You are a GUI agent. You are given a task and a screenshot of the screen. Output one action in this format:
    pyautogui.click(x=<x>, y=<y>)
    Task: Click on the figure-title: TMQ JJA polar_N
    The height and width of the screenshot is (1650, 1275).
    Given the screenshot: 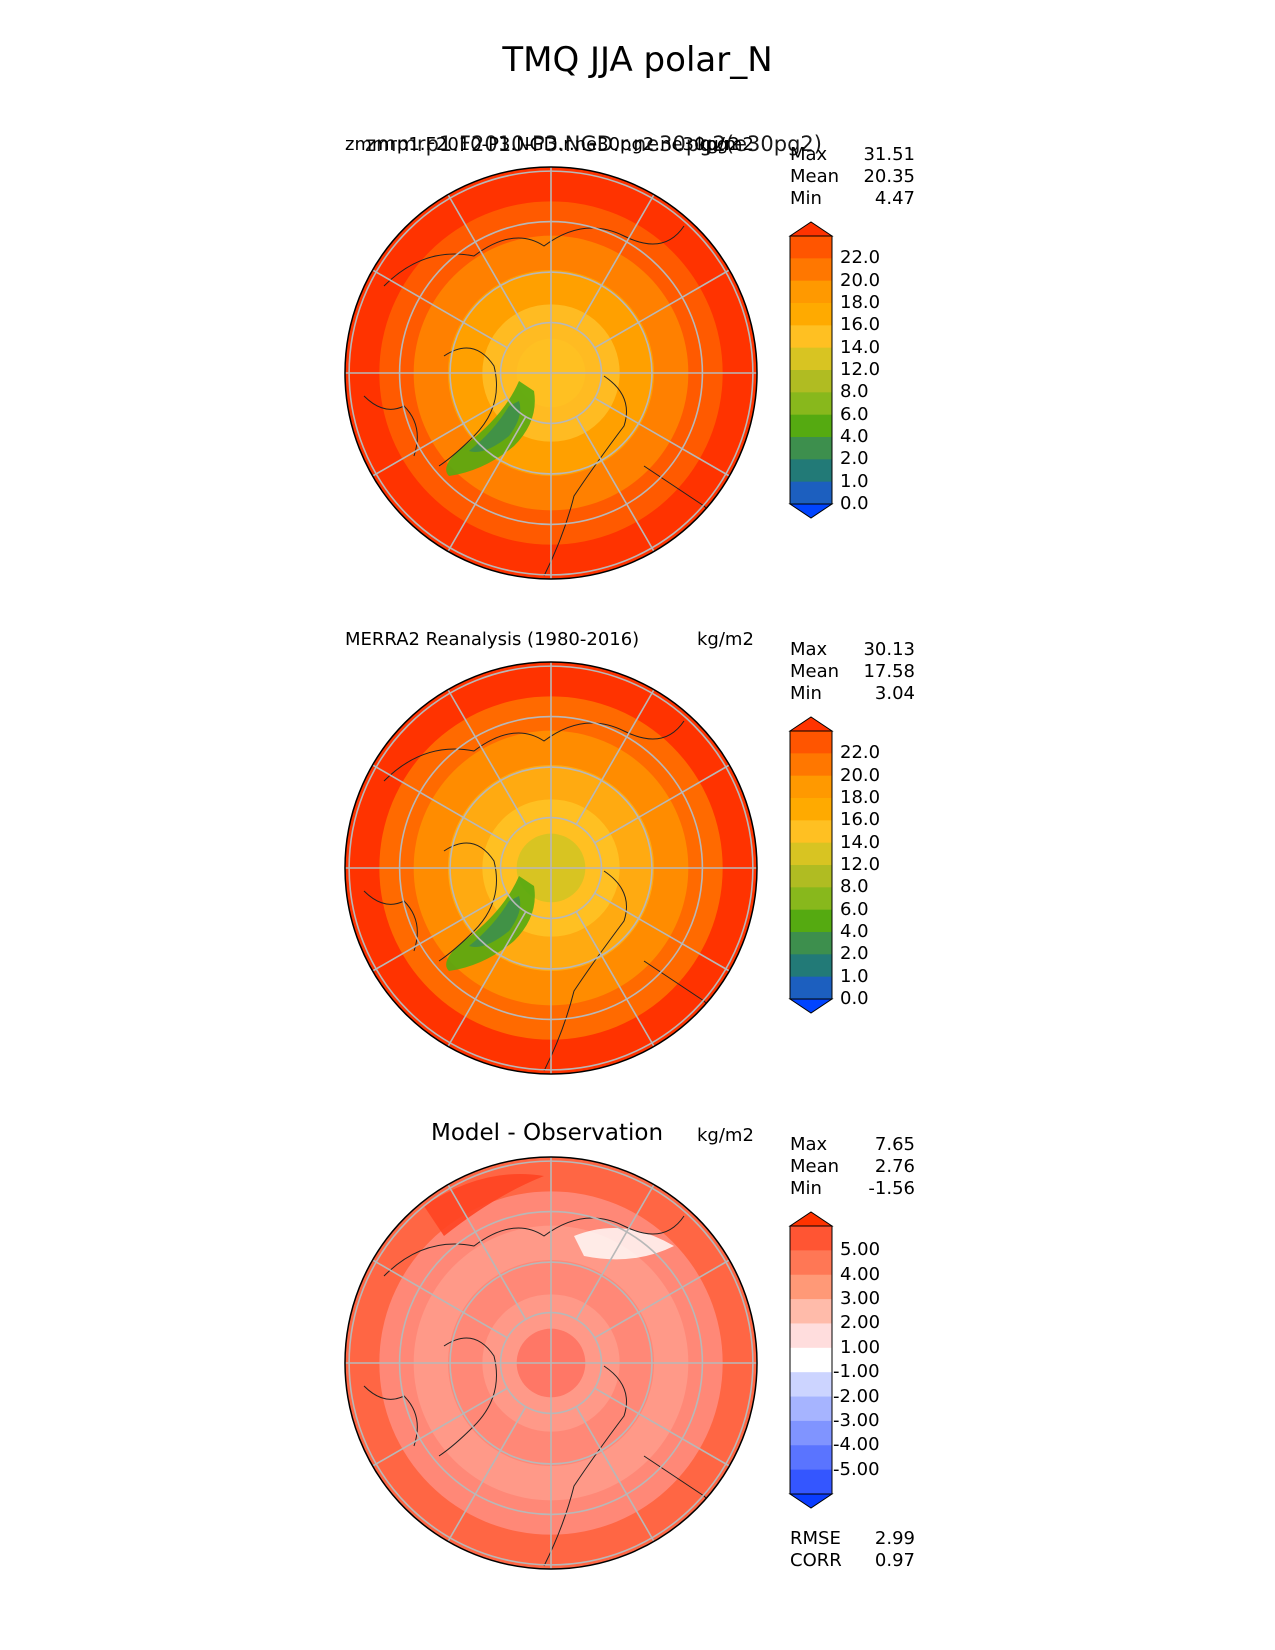 What is the action you would take?
    pyautogui.click(x=637, y=60)
    